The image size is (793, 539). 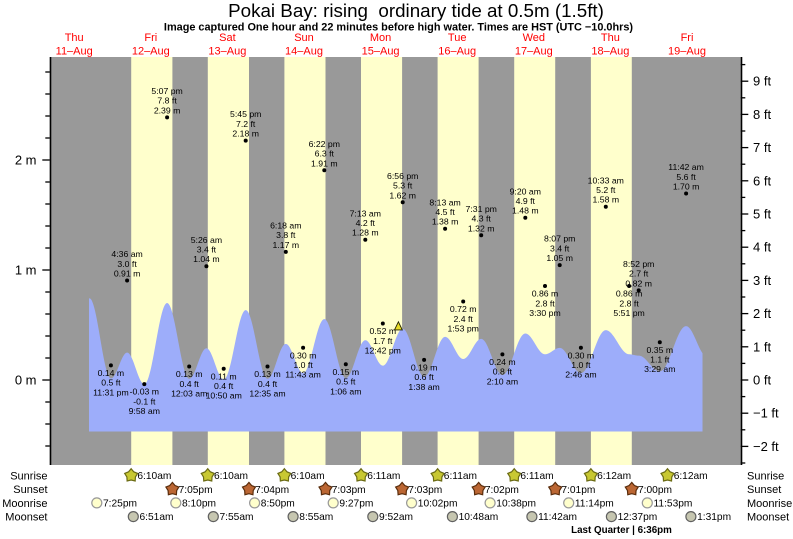 What do you see at coordinates (127, 264) in the screenshot?
I see `svg-text: 3.0 ft` at bounding box center [127, 264].